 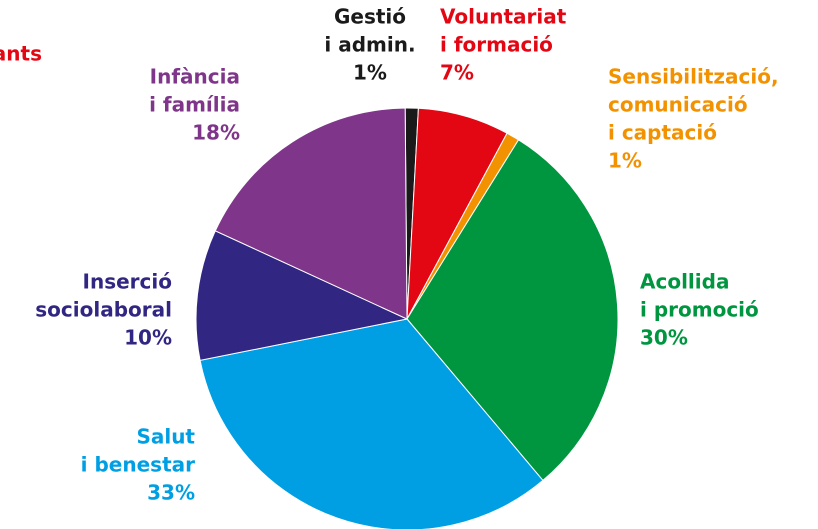 What do you see at coordinates (195, 77) in the screenshot?
I see `slice-label: Infància` at bounding box center [195, 77].